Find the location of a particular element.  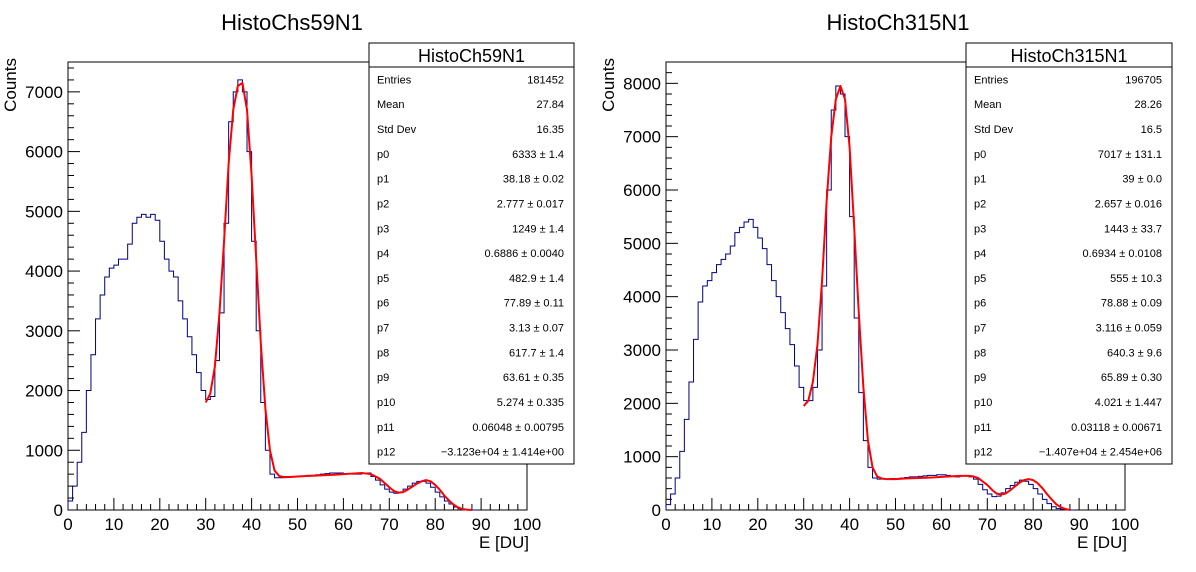

stats-row-name: p8 is located at coordinates (383, 353).